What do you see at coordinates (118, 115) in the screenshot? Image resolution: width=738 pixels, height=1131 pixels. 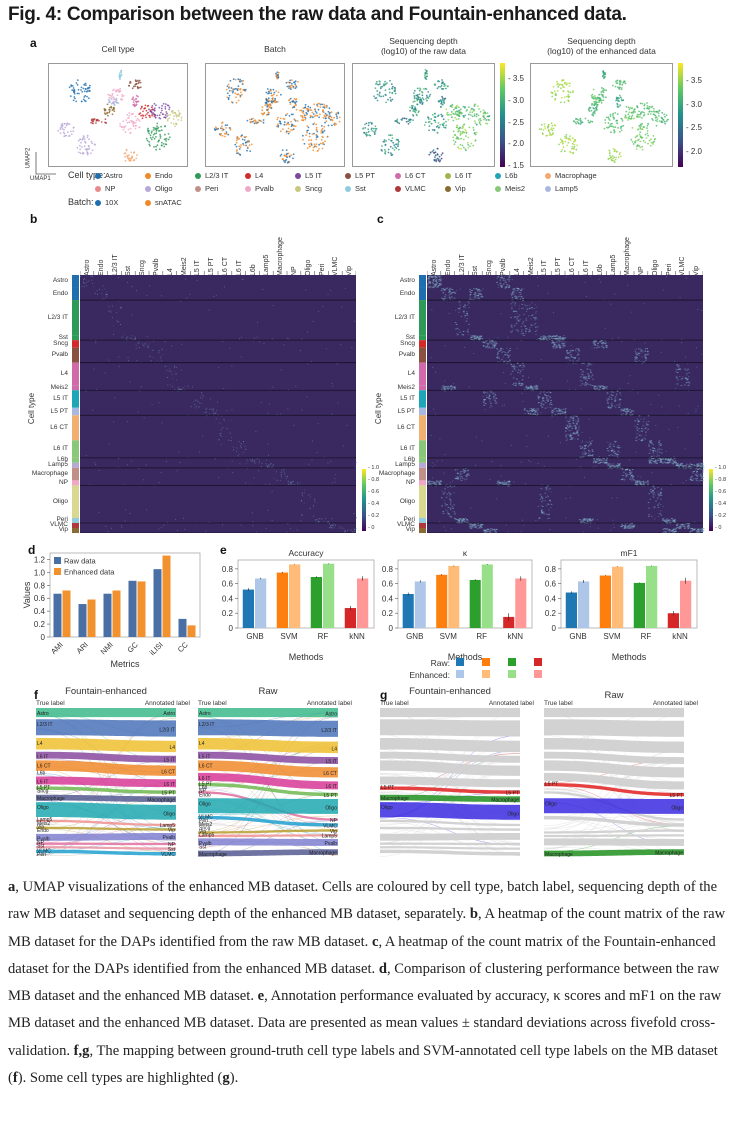 I see `umap-plot` at bounding box center [118, 115].